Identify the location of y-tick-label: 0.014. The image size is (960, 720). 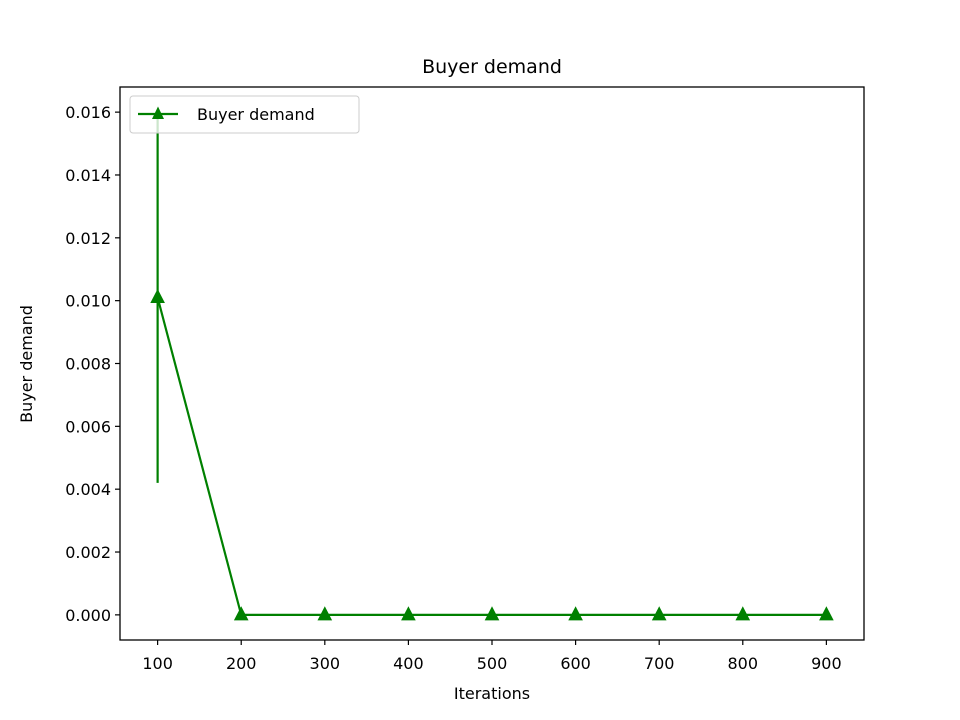
(88, 175).